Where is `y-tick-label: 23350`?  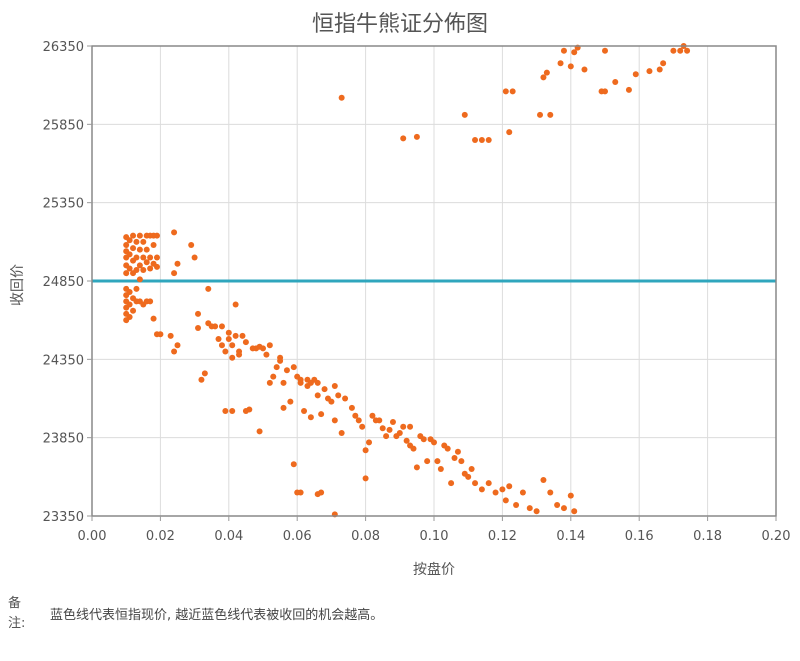
y-tick-label: 23350 is located at coordinates (63, 517).